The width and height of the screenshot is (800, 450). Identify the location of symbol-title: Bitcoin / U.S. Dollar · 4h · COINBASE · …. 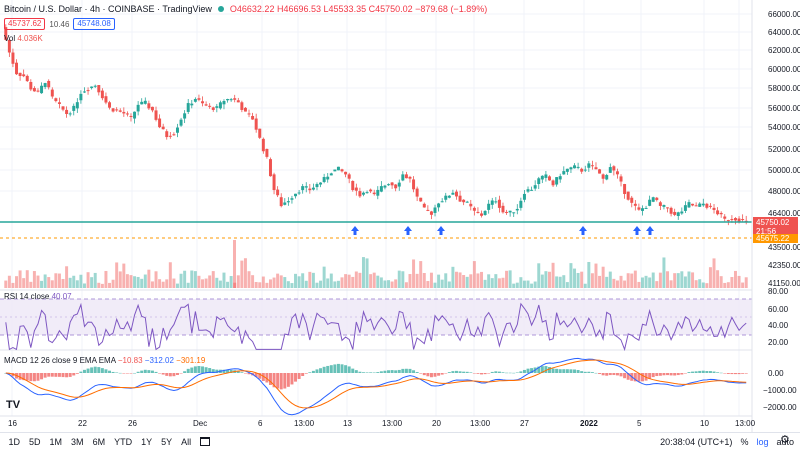
(108, 9).